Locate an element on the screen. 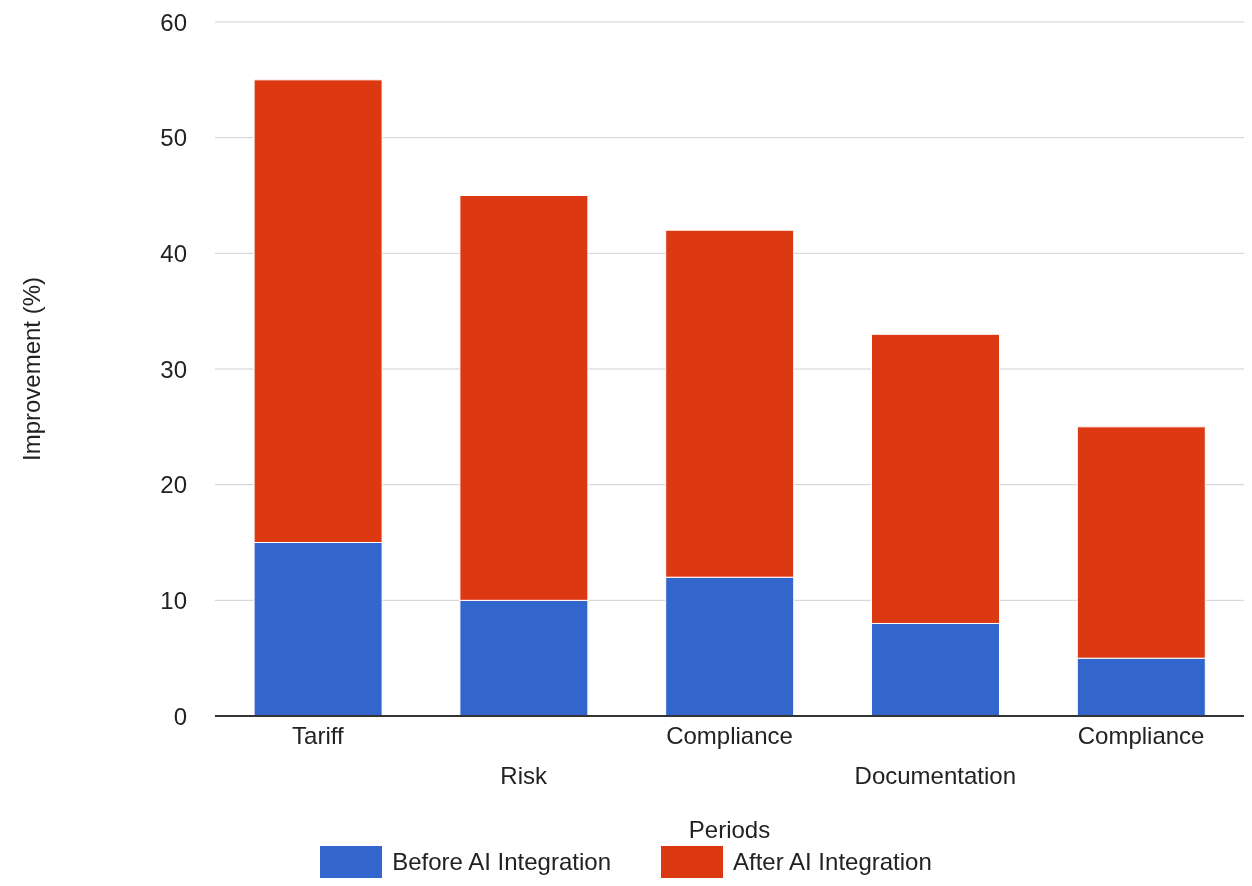  y-tick-label: 40 is located at coordinates (173, 253).